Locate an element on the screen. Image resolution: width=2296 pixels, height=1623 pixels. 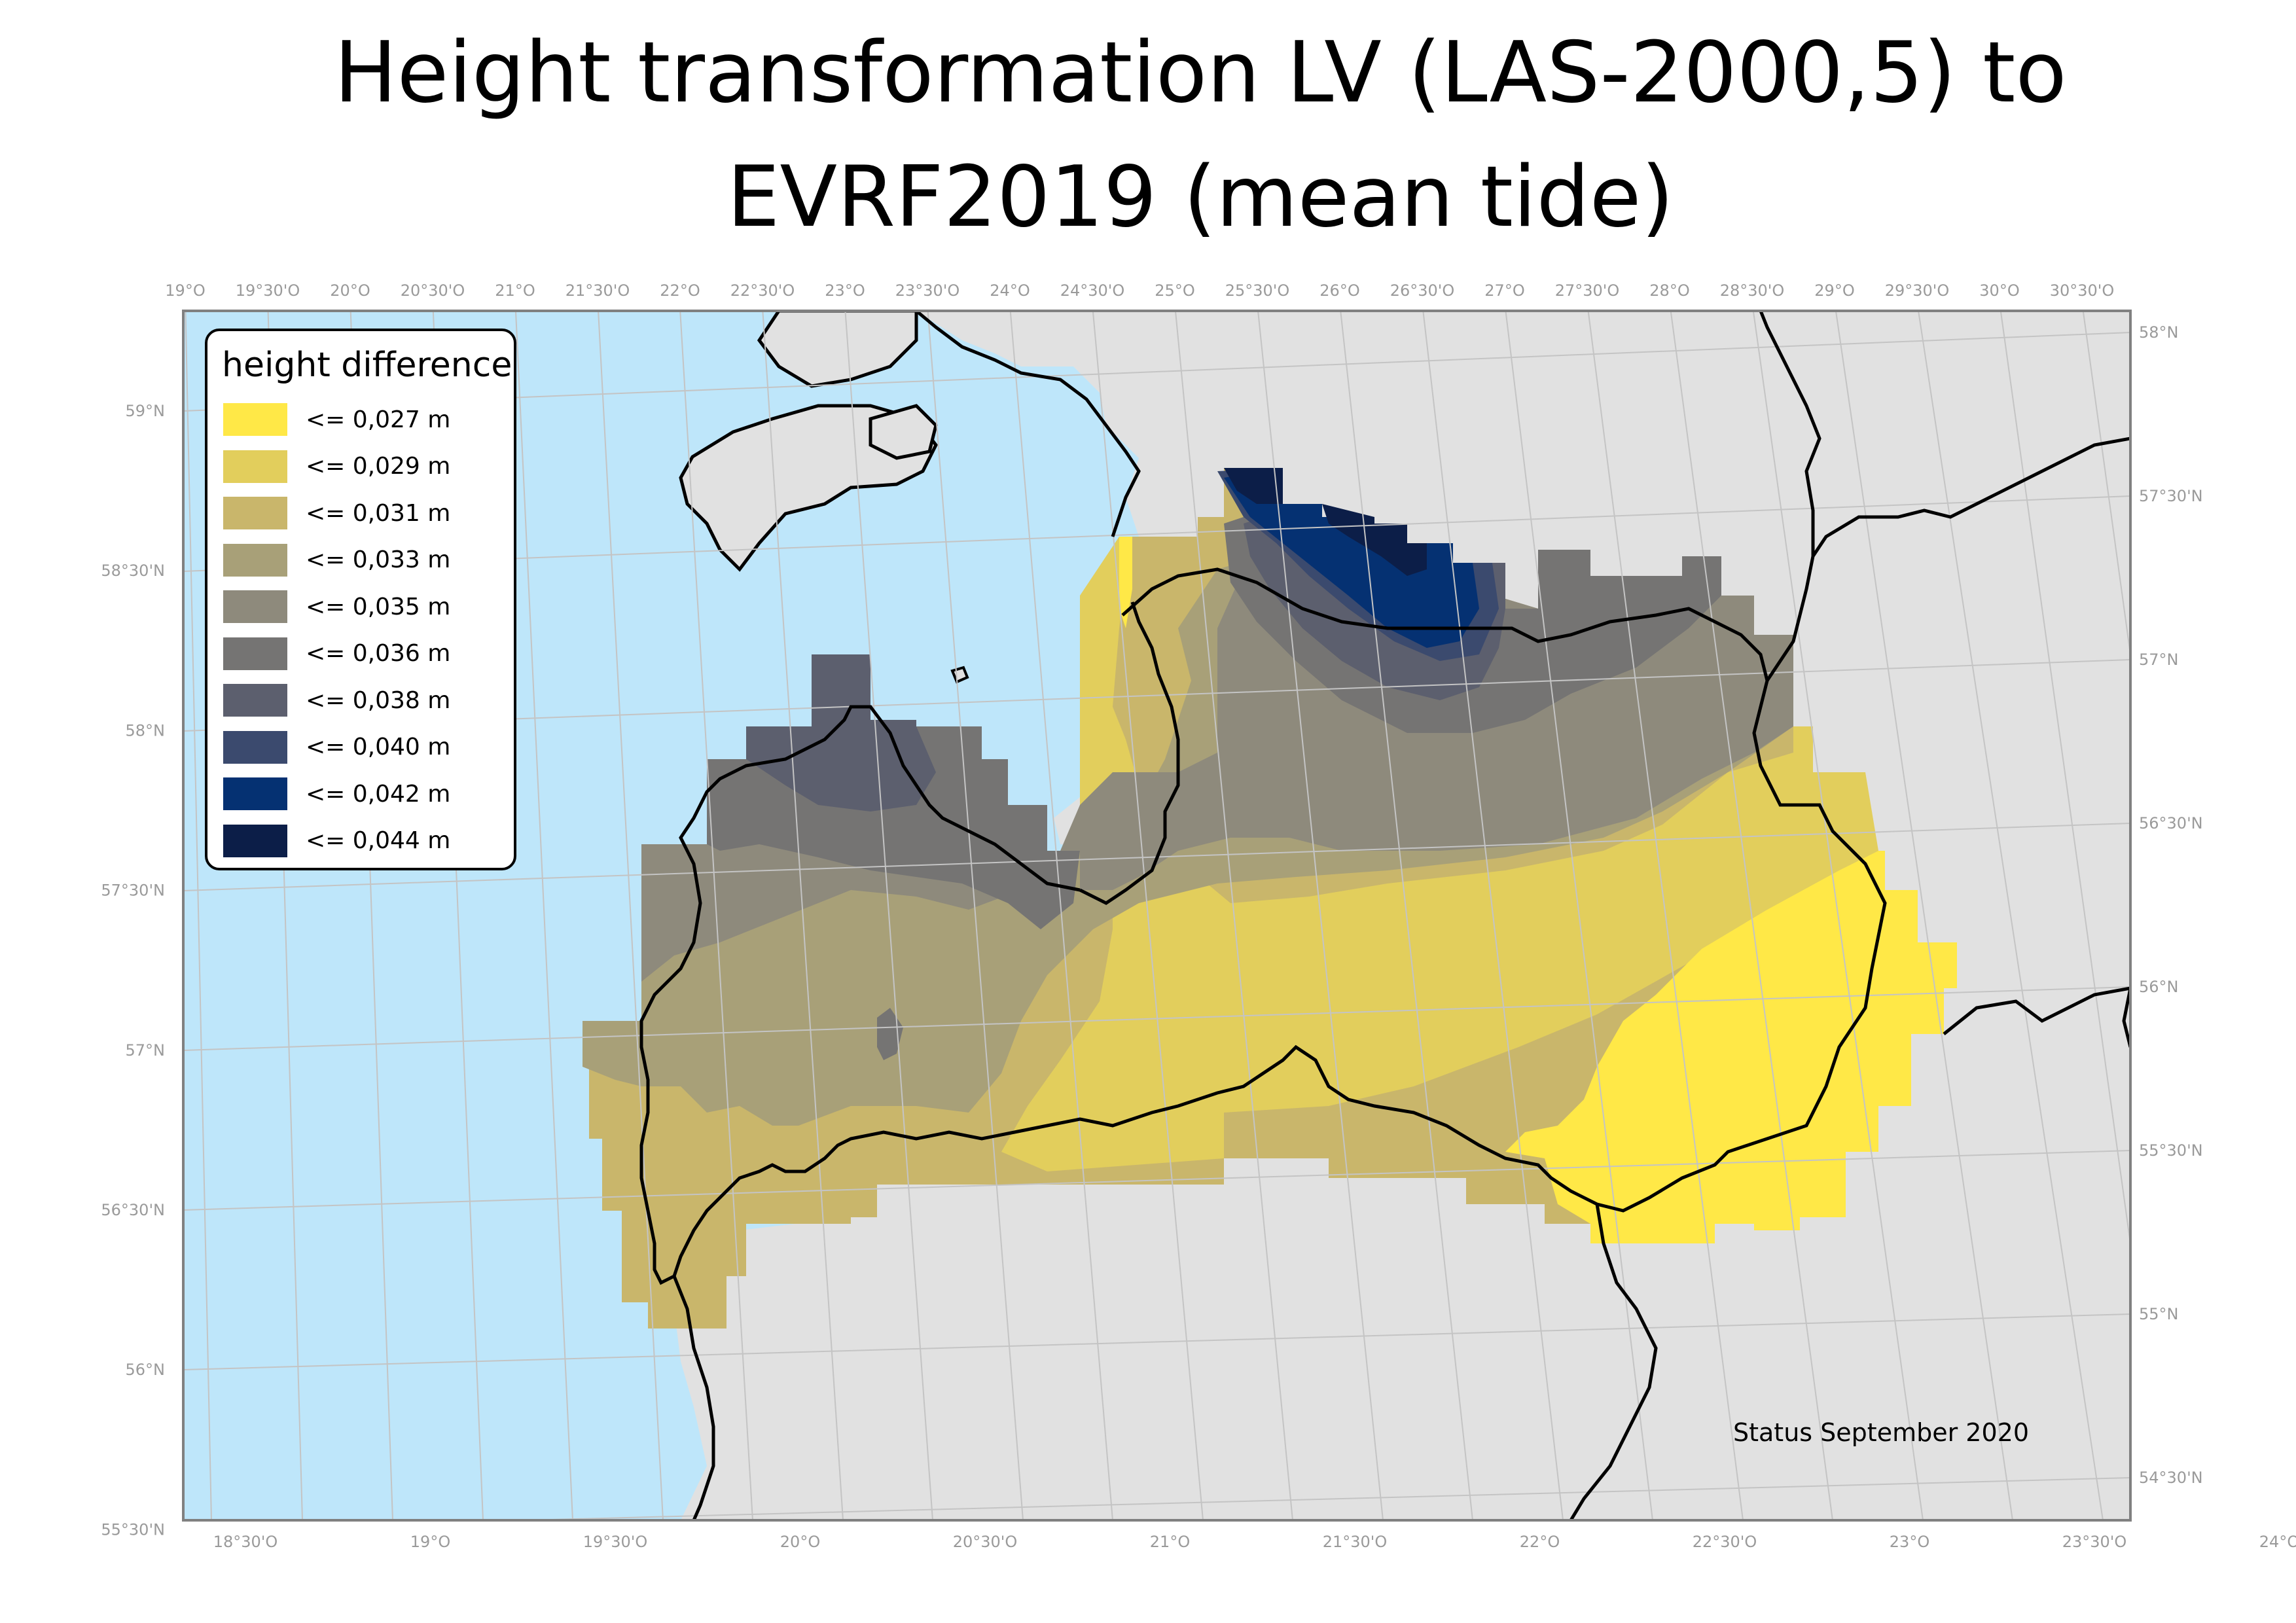
axis-tick-label: 25°O is located at coordinates (1174, 290).